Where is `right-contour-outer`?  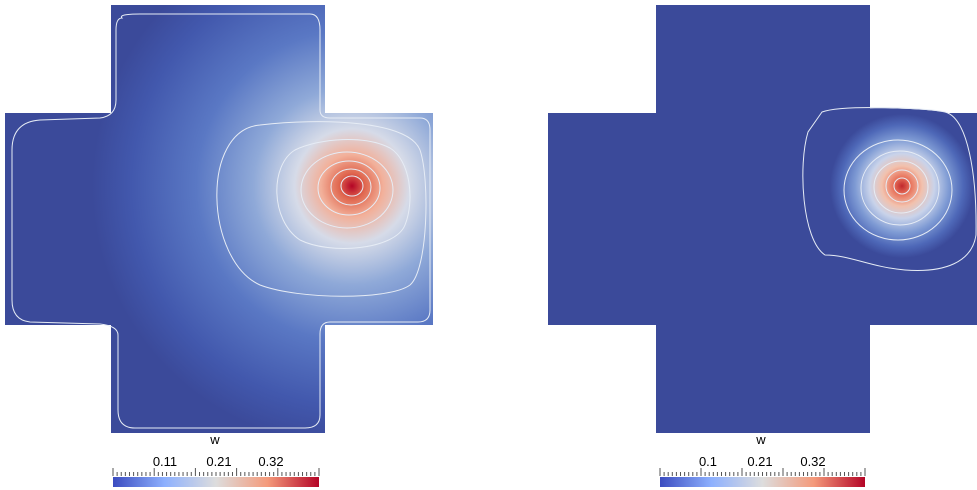 right-contour-outer is located at coordinates (889, 189).